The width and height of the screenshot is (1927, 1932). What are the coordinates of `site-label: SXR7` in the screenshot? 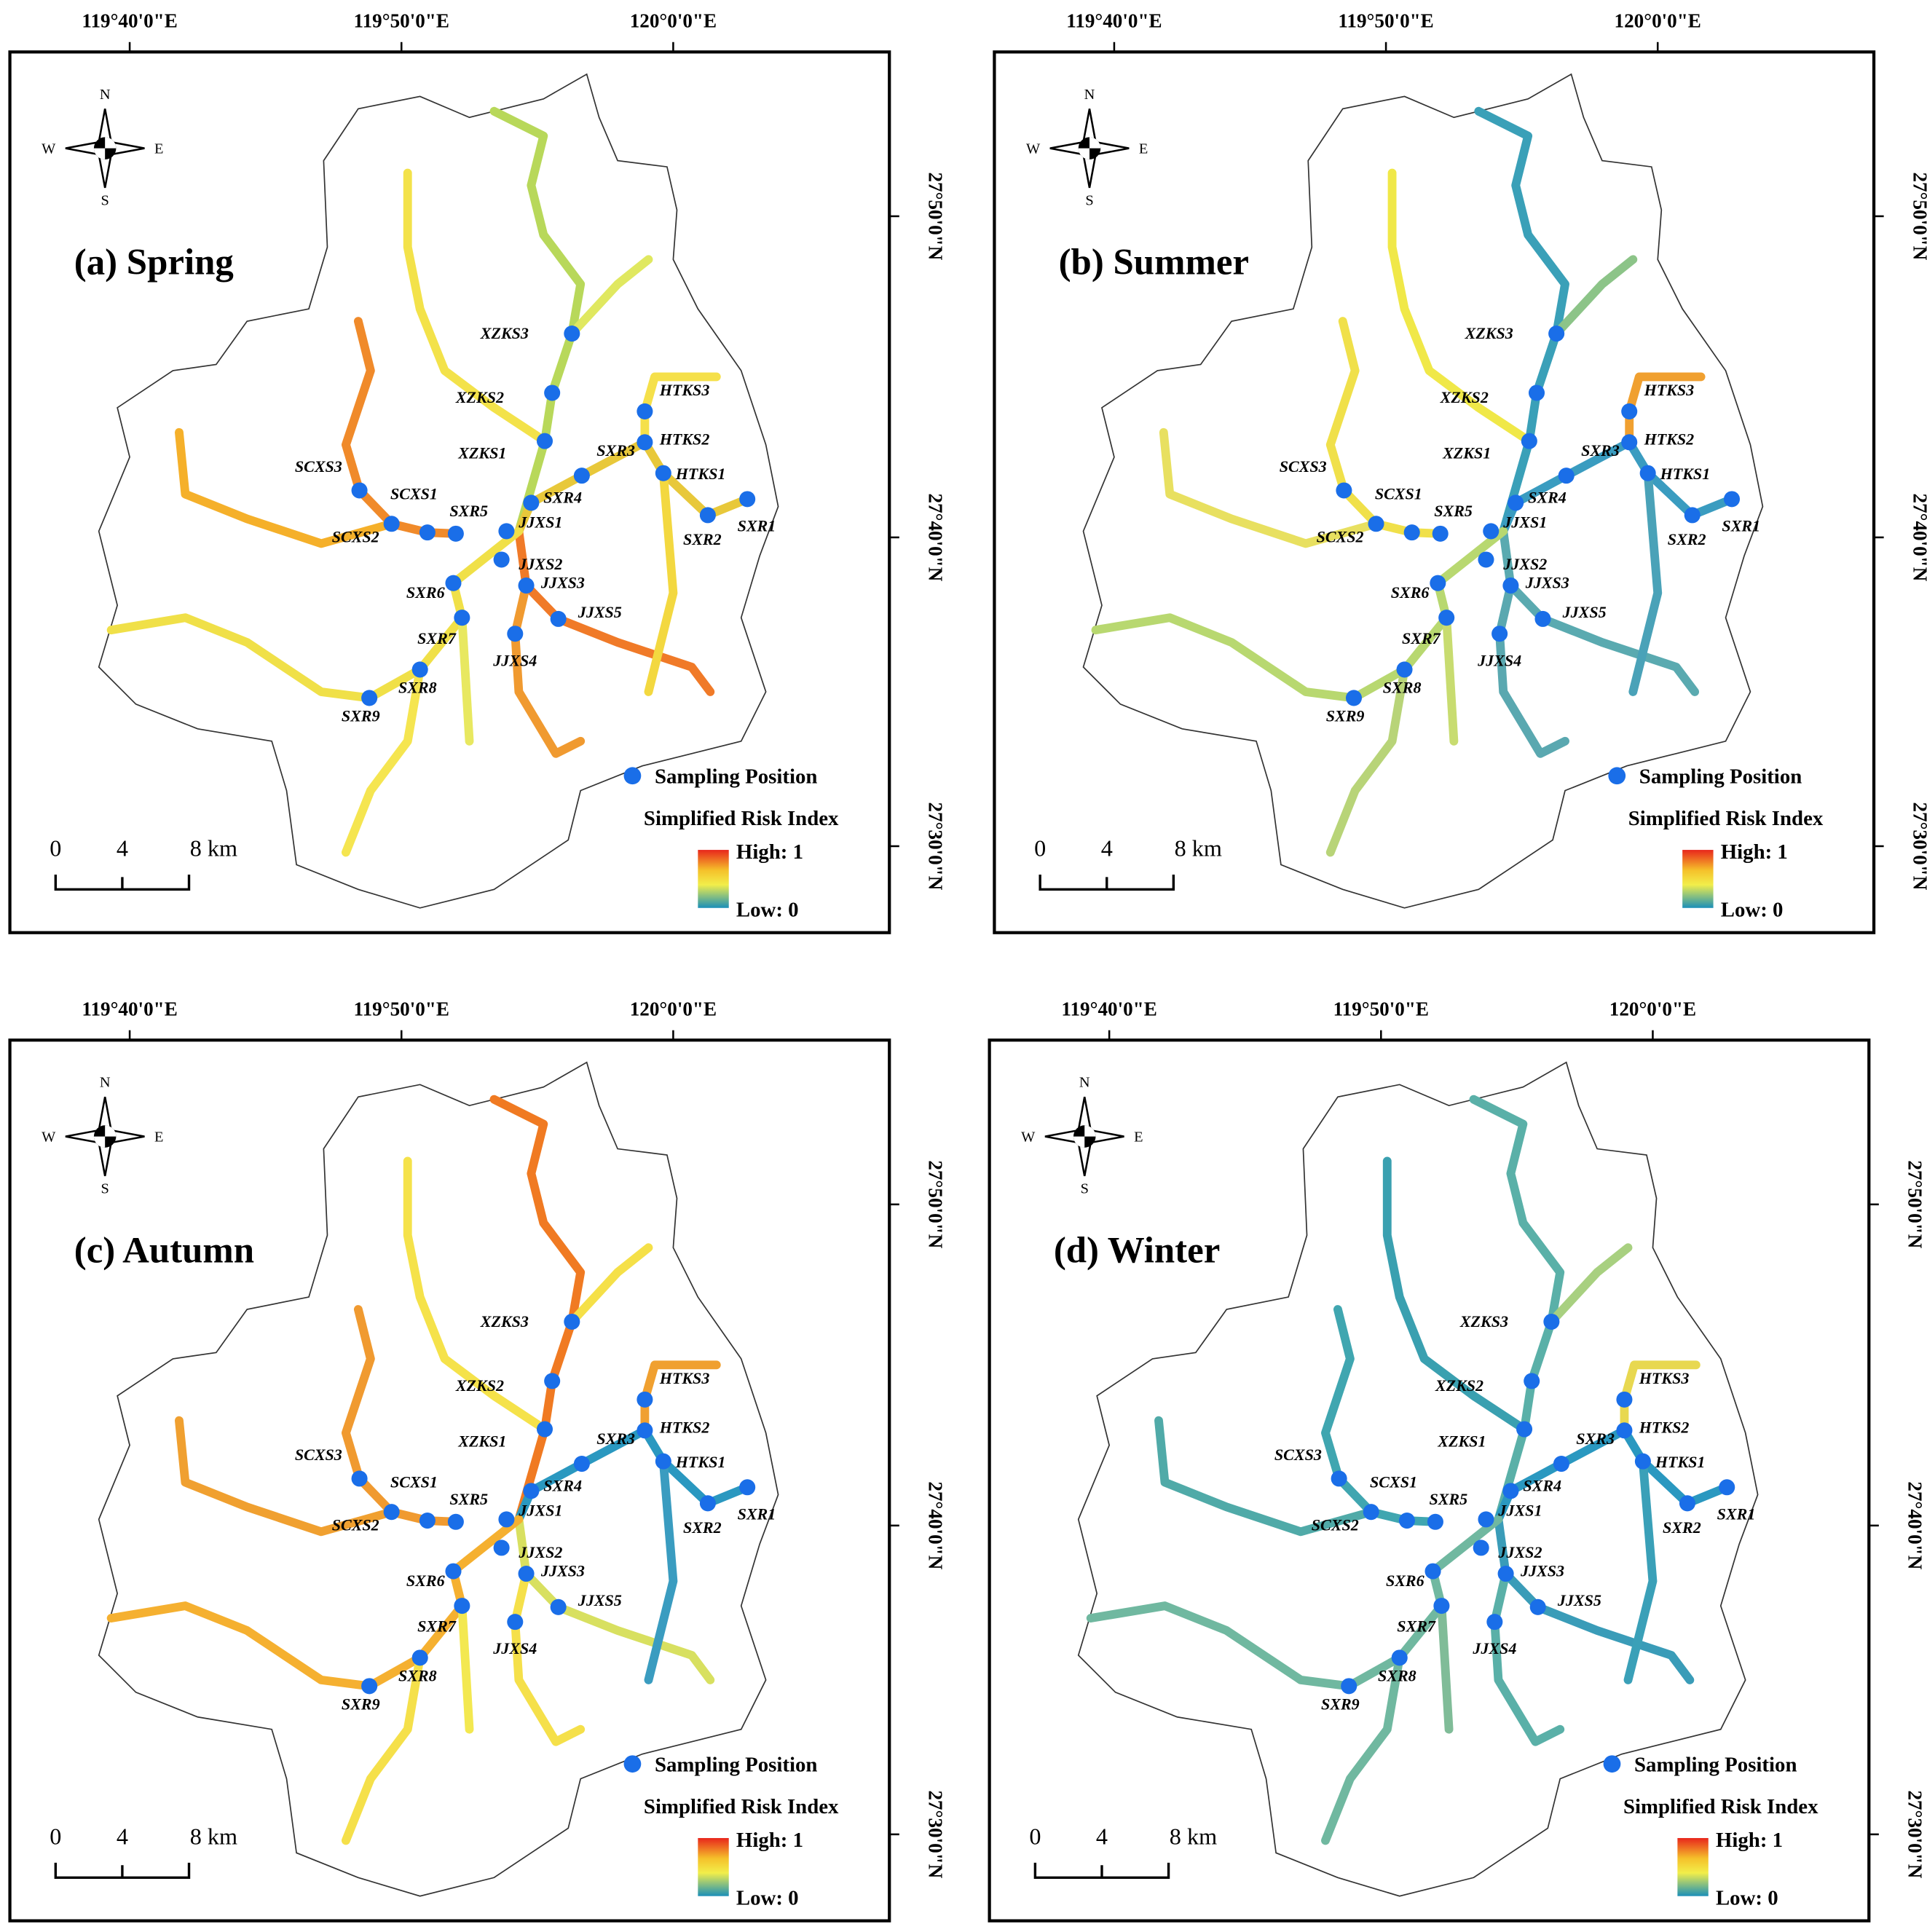 It's located at (437, 638).